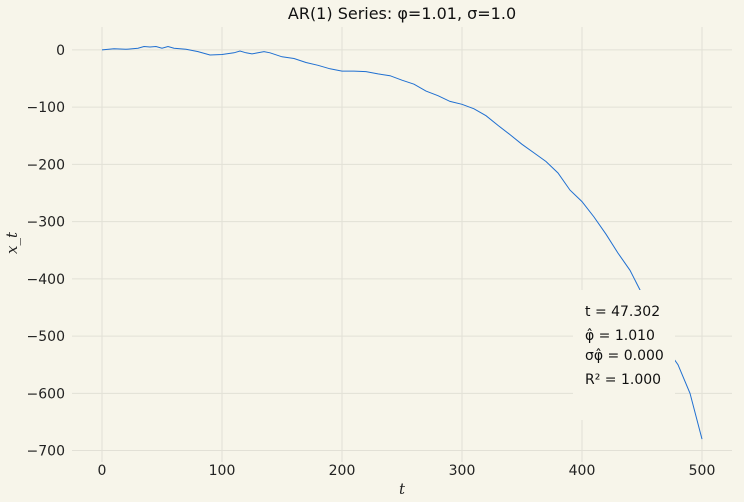 This screenshot has width=744, height=502. What do you see at coordinates (46, 108) in the screenshot?
I see `y-tick-label: −100` at bounding box center [46, 108].